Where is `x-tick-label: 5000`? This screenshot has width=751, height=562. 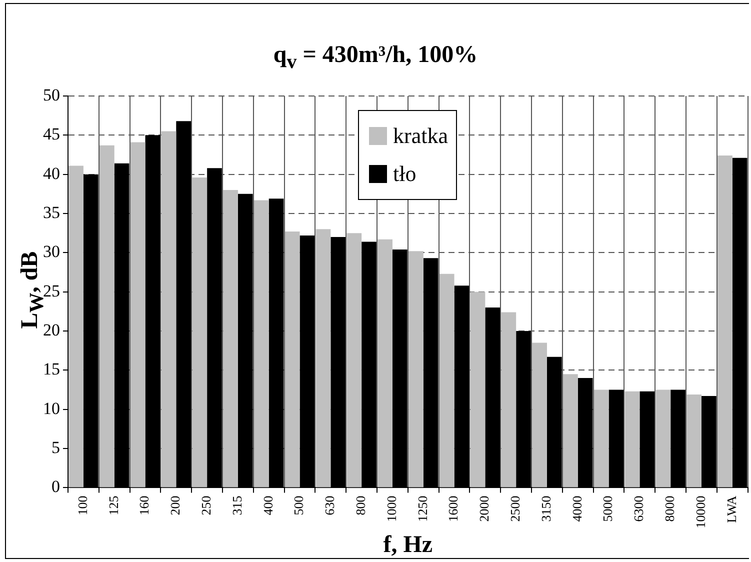 x-tick-label: 5000 is located at coordinates (608, 509).